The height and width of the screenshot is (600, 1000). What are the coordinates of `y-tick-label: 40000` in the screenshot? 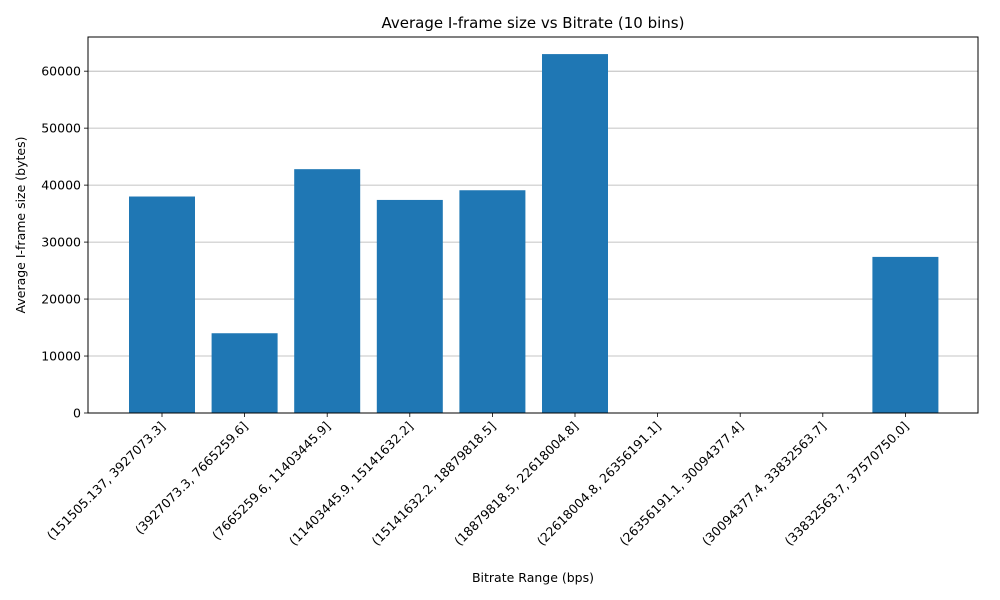 It's located at (61, 185).